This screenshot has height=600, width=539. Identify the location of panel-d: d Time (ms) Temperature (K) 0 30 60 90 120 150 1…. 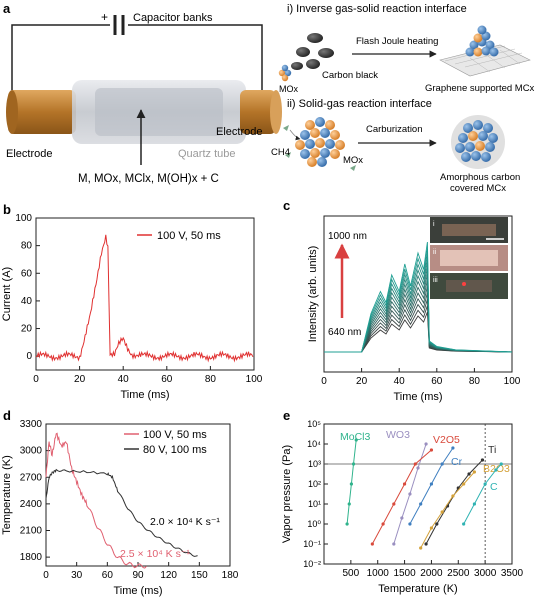
(120, 502).